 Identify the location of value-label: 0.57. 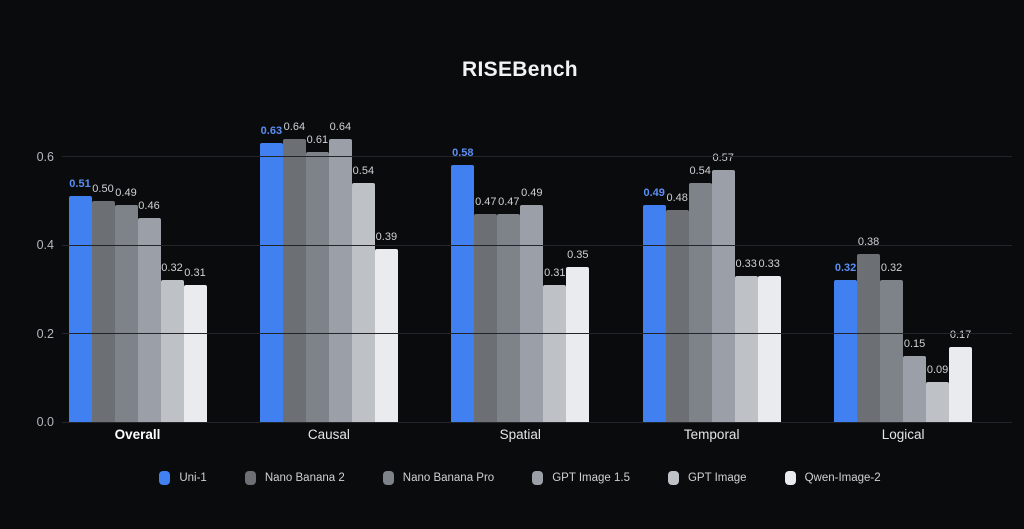
(723, 158).